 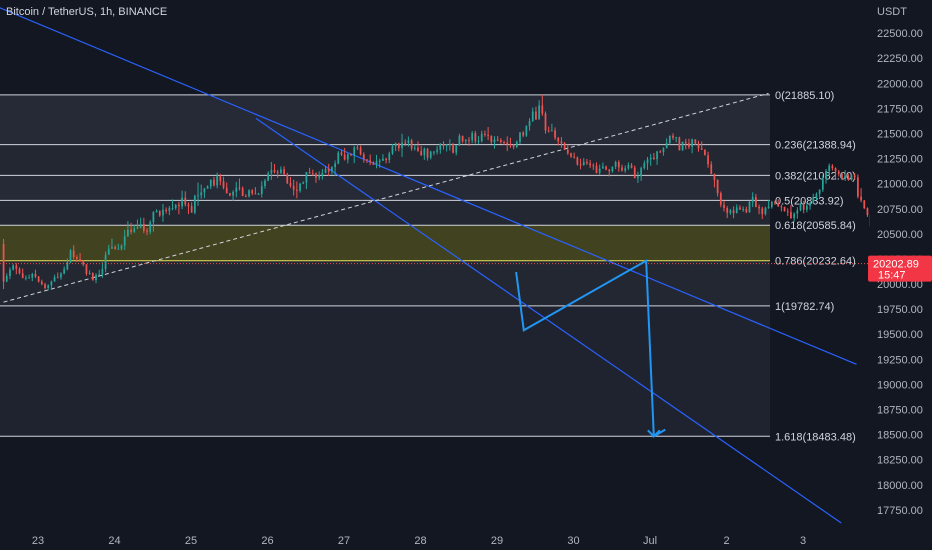 I want to click on price-tick-label: 19500.00, so click(x=900, y=335).